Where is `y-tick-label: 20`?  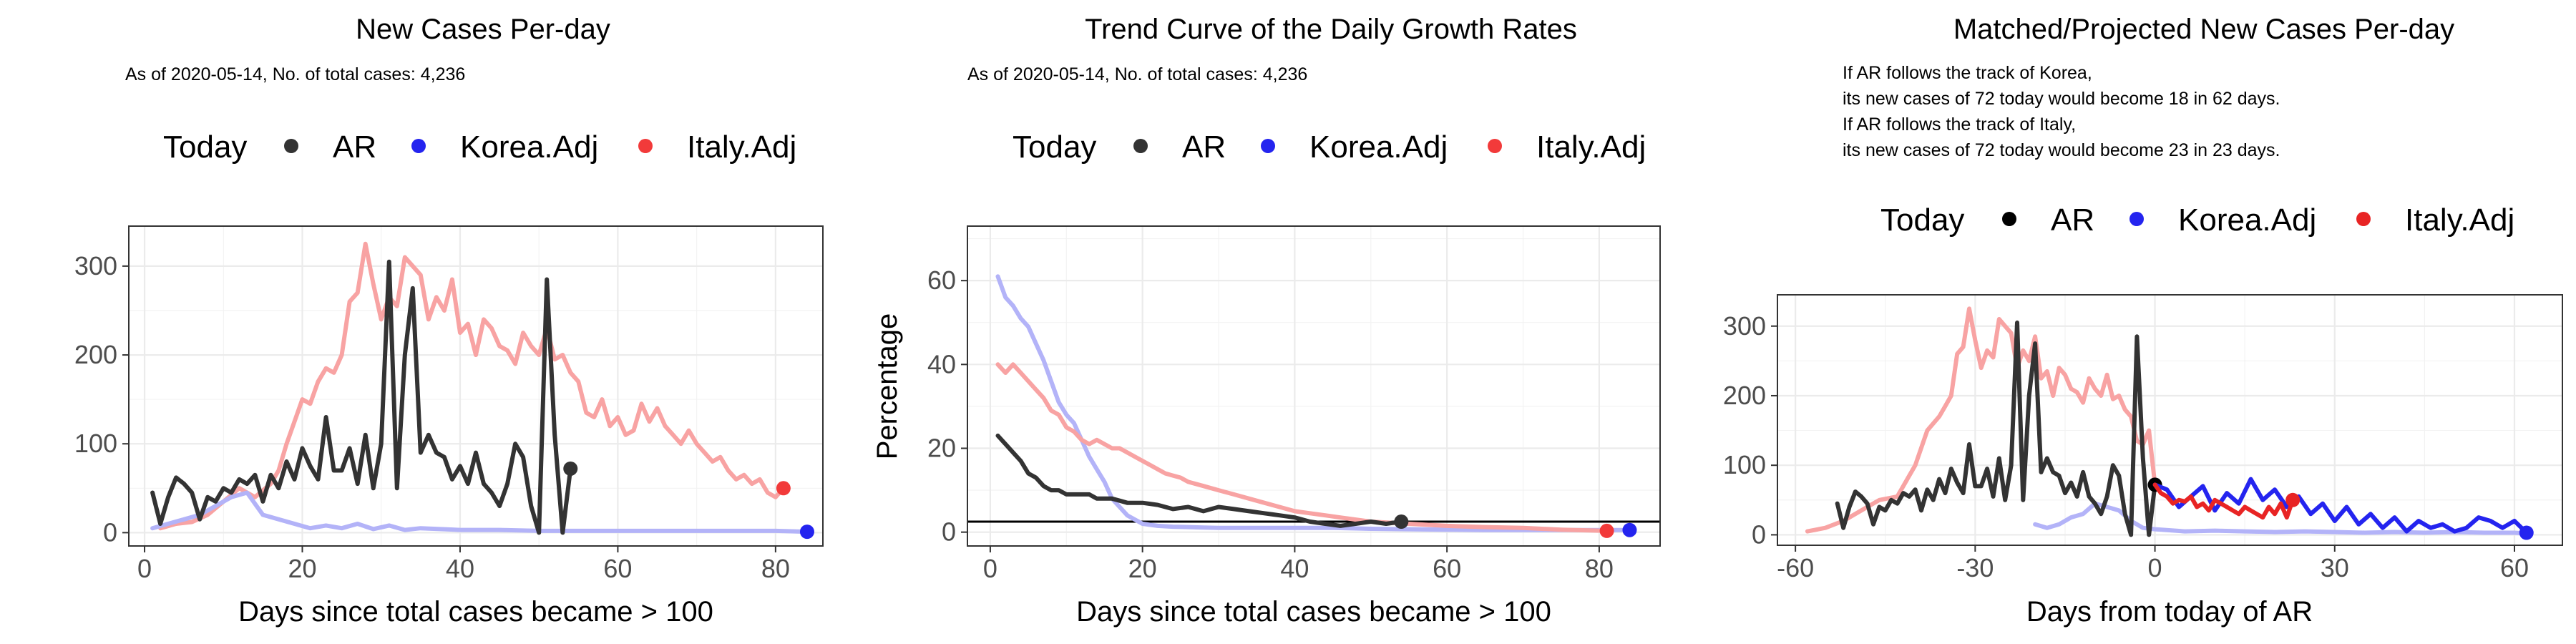 y-tick-label: 20 is located at coordinates (941, 447).